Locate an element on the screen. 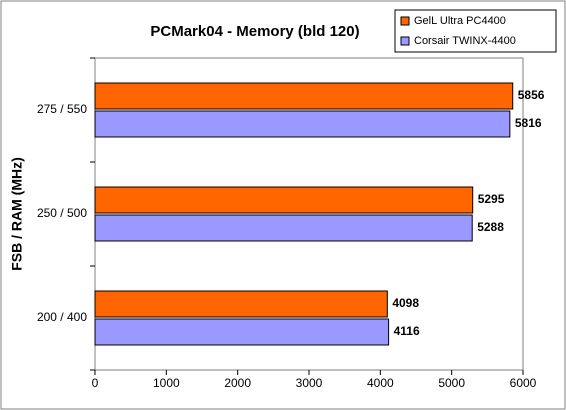  chart-title: PCMark04 - Memory (bld 120) is located at coordinates (254, 31).